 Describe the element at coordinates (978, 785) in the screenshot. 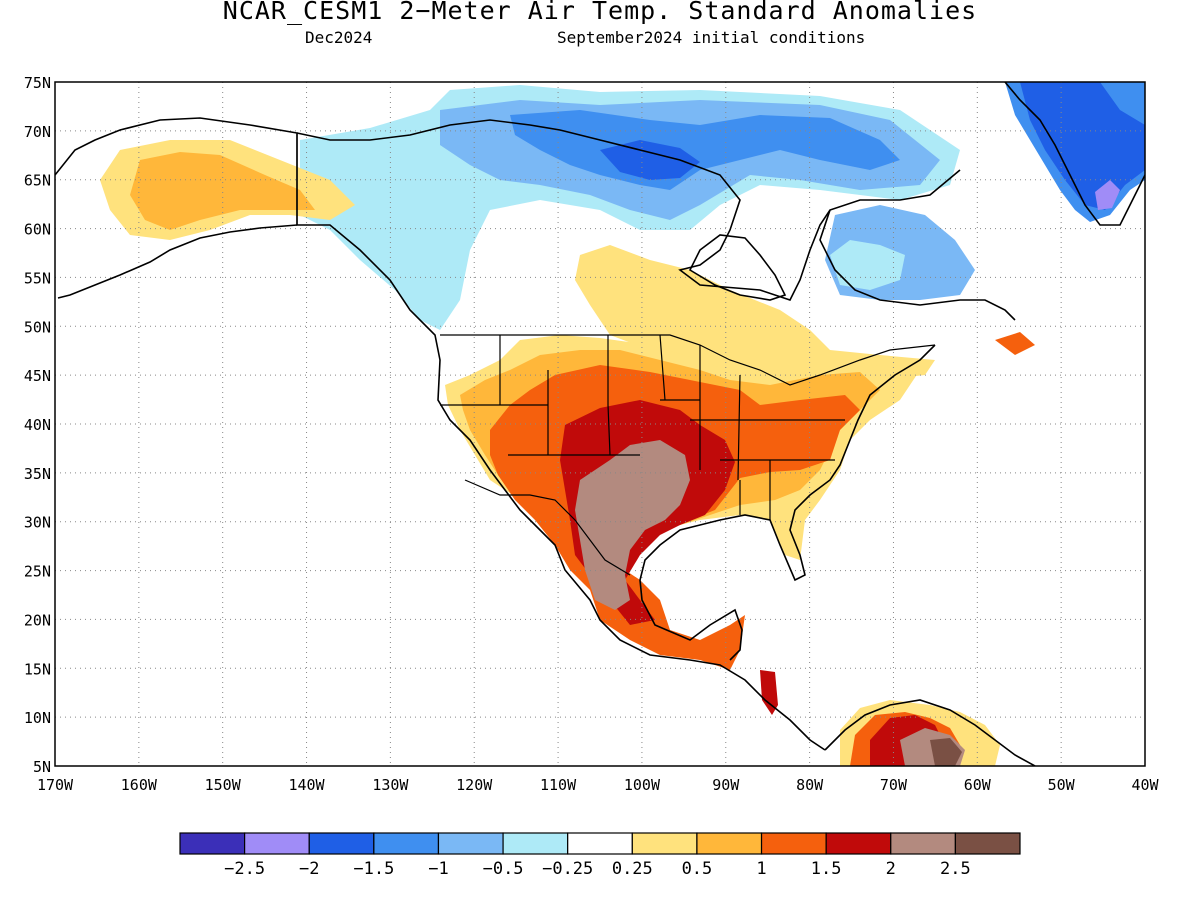

I see `lon-tick-label: 60W` at that location.